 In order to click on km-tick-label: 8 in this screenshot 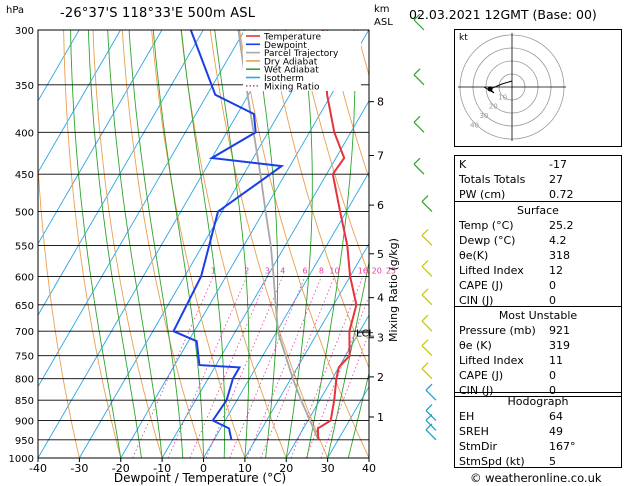, I will do `click(380, 102)`.